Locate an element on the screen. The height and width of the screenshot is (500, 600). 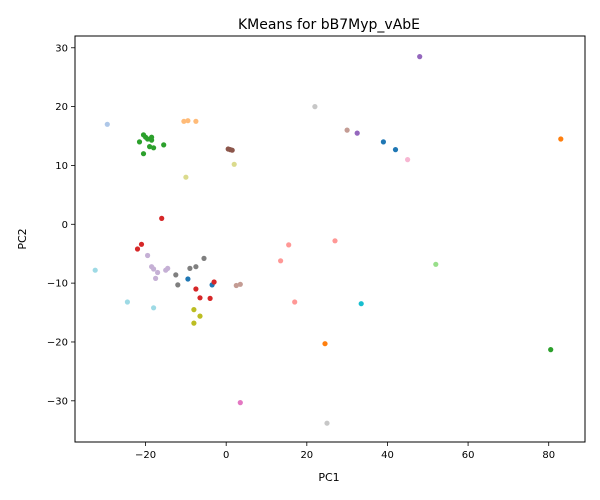
chart-title: KMeans for bB7Myp_vAbE is located at coordinates (329, 25).